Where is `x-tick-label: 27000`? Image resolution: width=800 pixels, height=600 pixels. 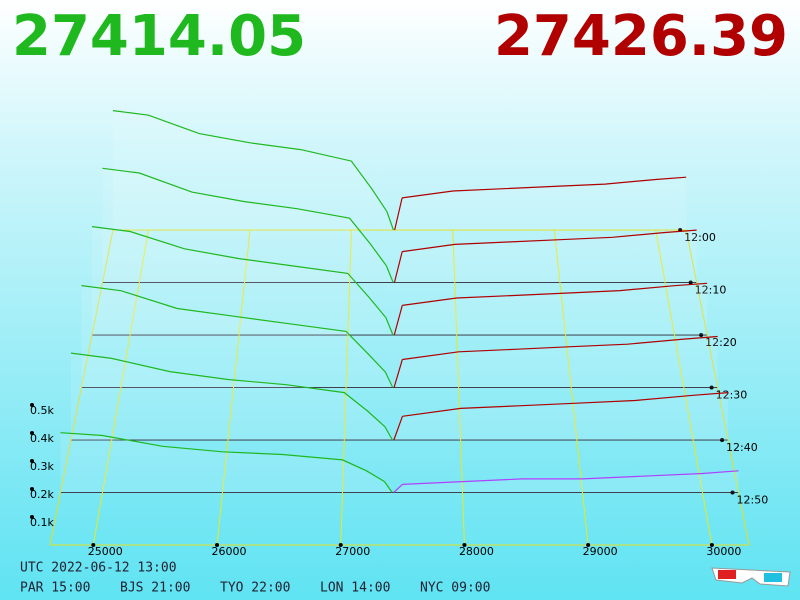
x-tick-label: 27000 is located at coordinates (352, 551).